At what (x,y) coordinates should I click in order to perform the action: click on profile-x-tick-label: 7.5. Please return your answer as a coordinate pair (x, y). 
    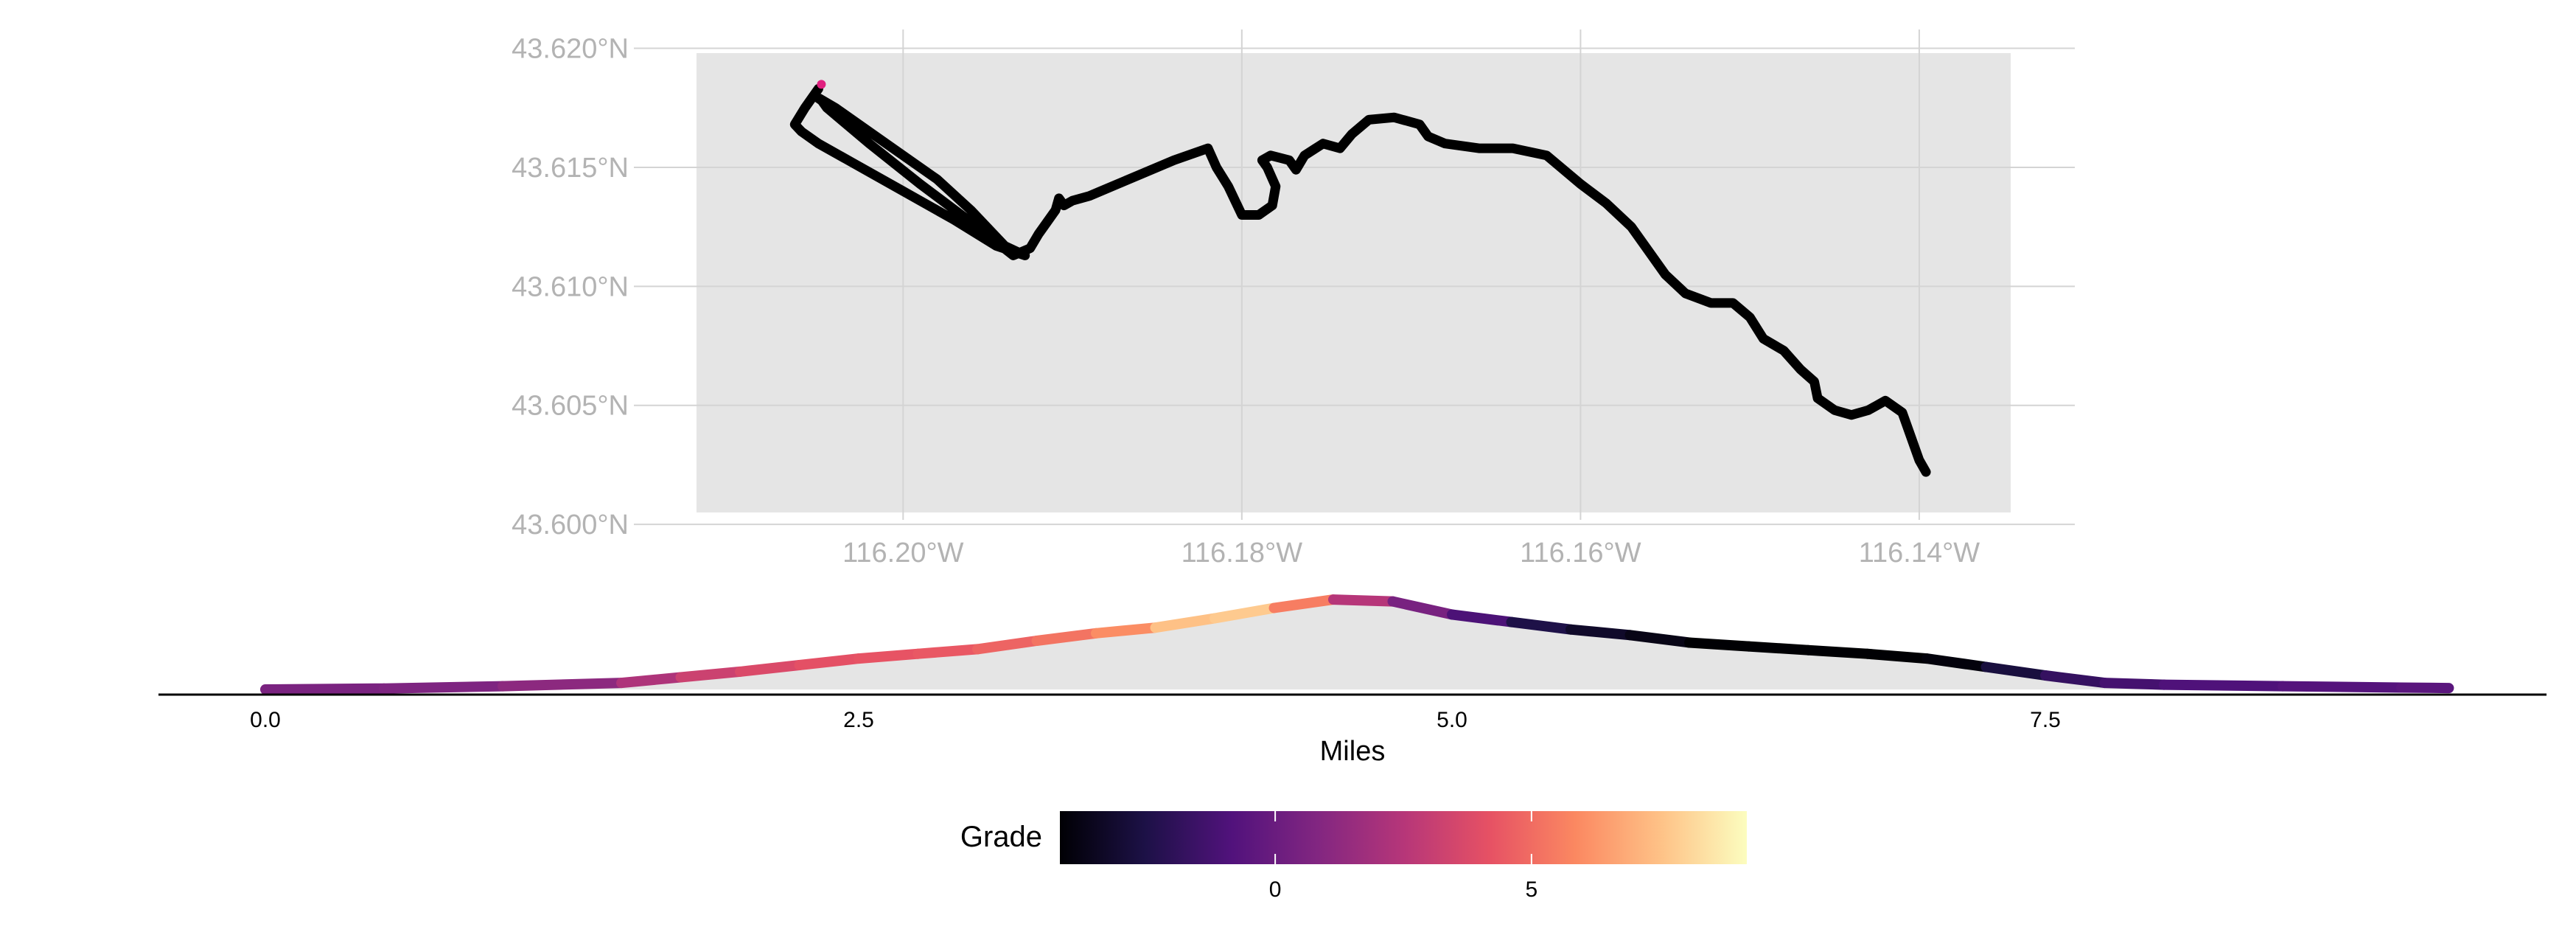
    Looking at the image, I should click on (2046, 720).